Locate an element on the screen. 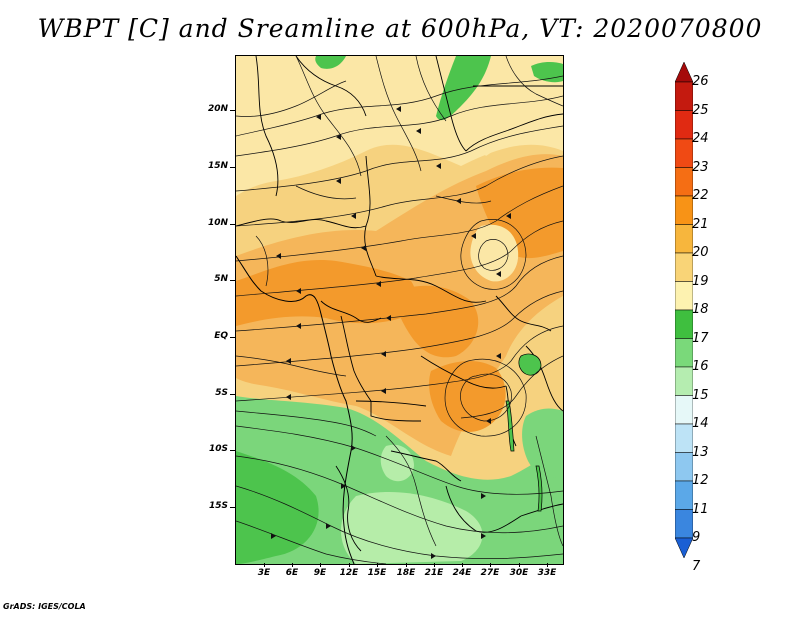  lat-label-5s: 5S is located at coordinates (221, 393).